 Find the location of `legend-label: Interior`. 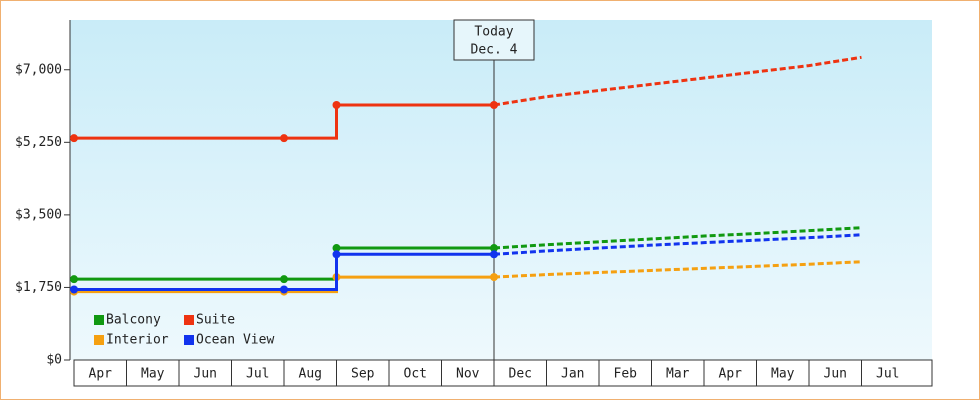

legend-label: Interior is located at coordinates (137, 340).